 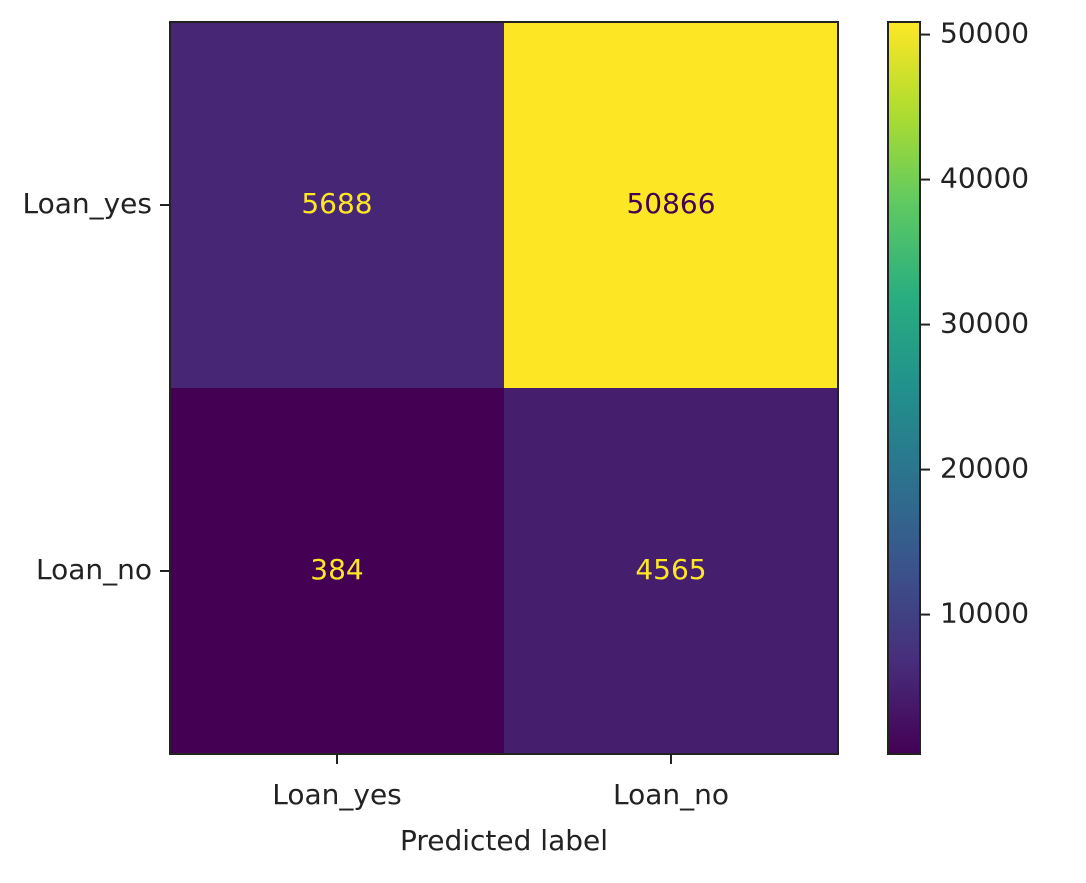 What do you see at coordinates (87, 203) in the screenshot?
I see `y-tick-label: Loan_yes` at bounding box center [87, 203].